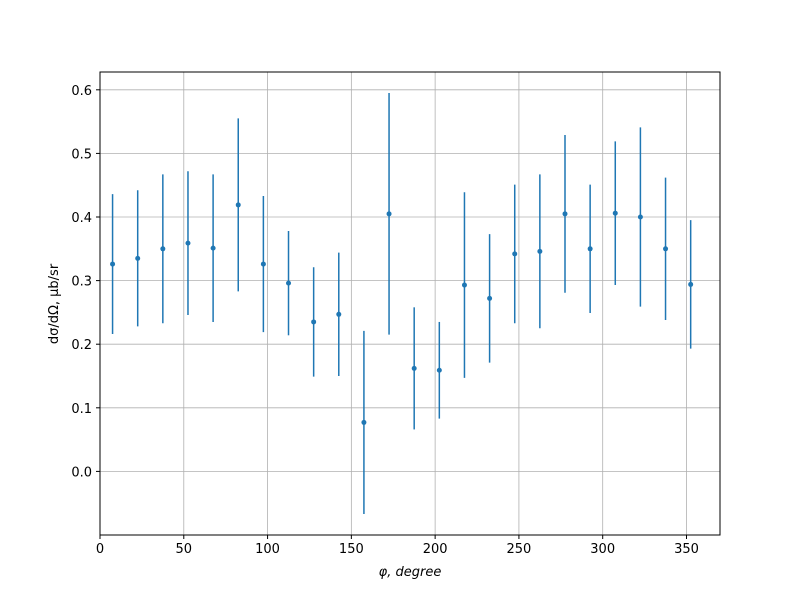  What do you see at coordinates (184, 549) in the screenshot?
I see `x-tick-label: 50` at bounding box center [184, 549].